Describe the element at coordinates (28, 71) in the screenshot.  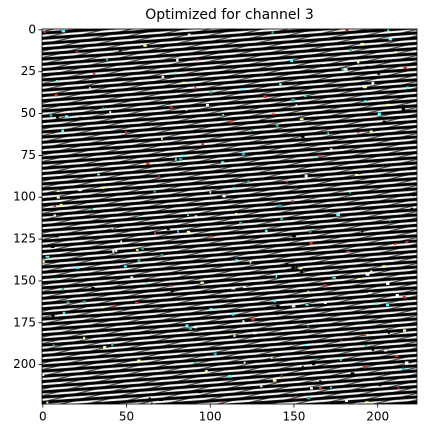
I see `y-tick-label: 25` at that location.